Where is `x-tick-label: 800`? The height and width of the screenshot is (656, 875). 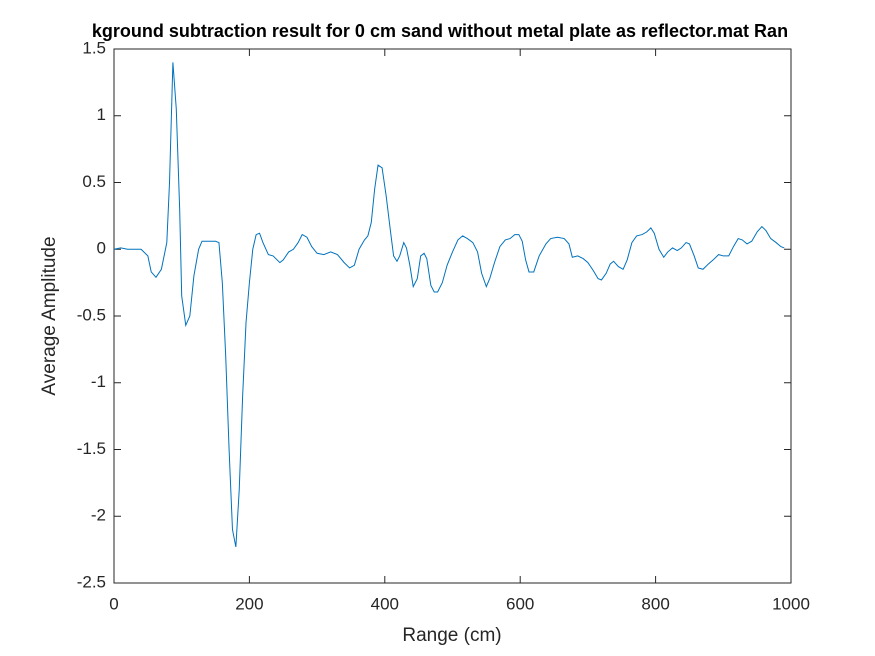 x-tick-label: 800 is located at coordinates (655, 603).